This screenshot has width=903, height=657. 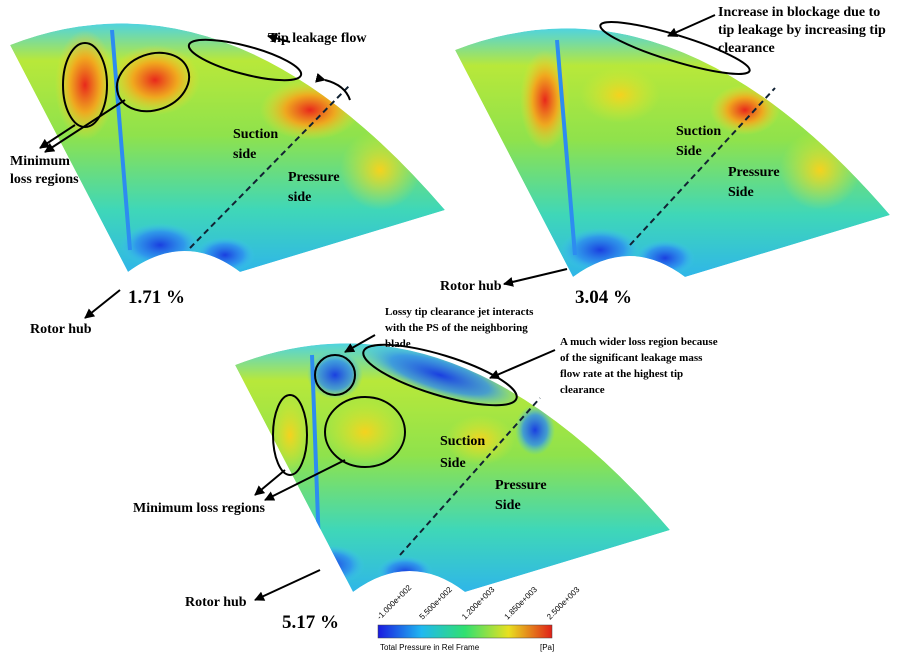 What do you see at coordinates (621, 374) in the screenshot?
I see `annotation: flow rate at the highest tip` at bounding box center [621, 374].